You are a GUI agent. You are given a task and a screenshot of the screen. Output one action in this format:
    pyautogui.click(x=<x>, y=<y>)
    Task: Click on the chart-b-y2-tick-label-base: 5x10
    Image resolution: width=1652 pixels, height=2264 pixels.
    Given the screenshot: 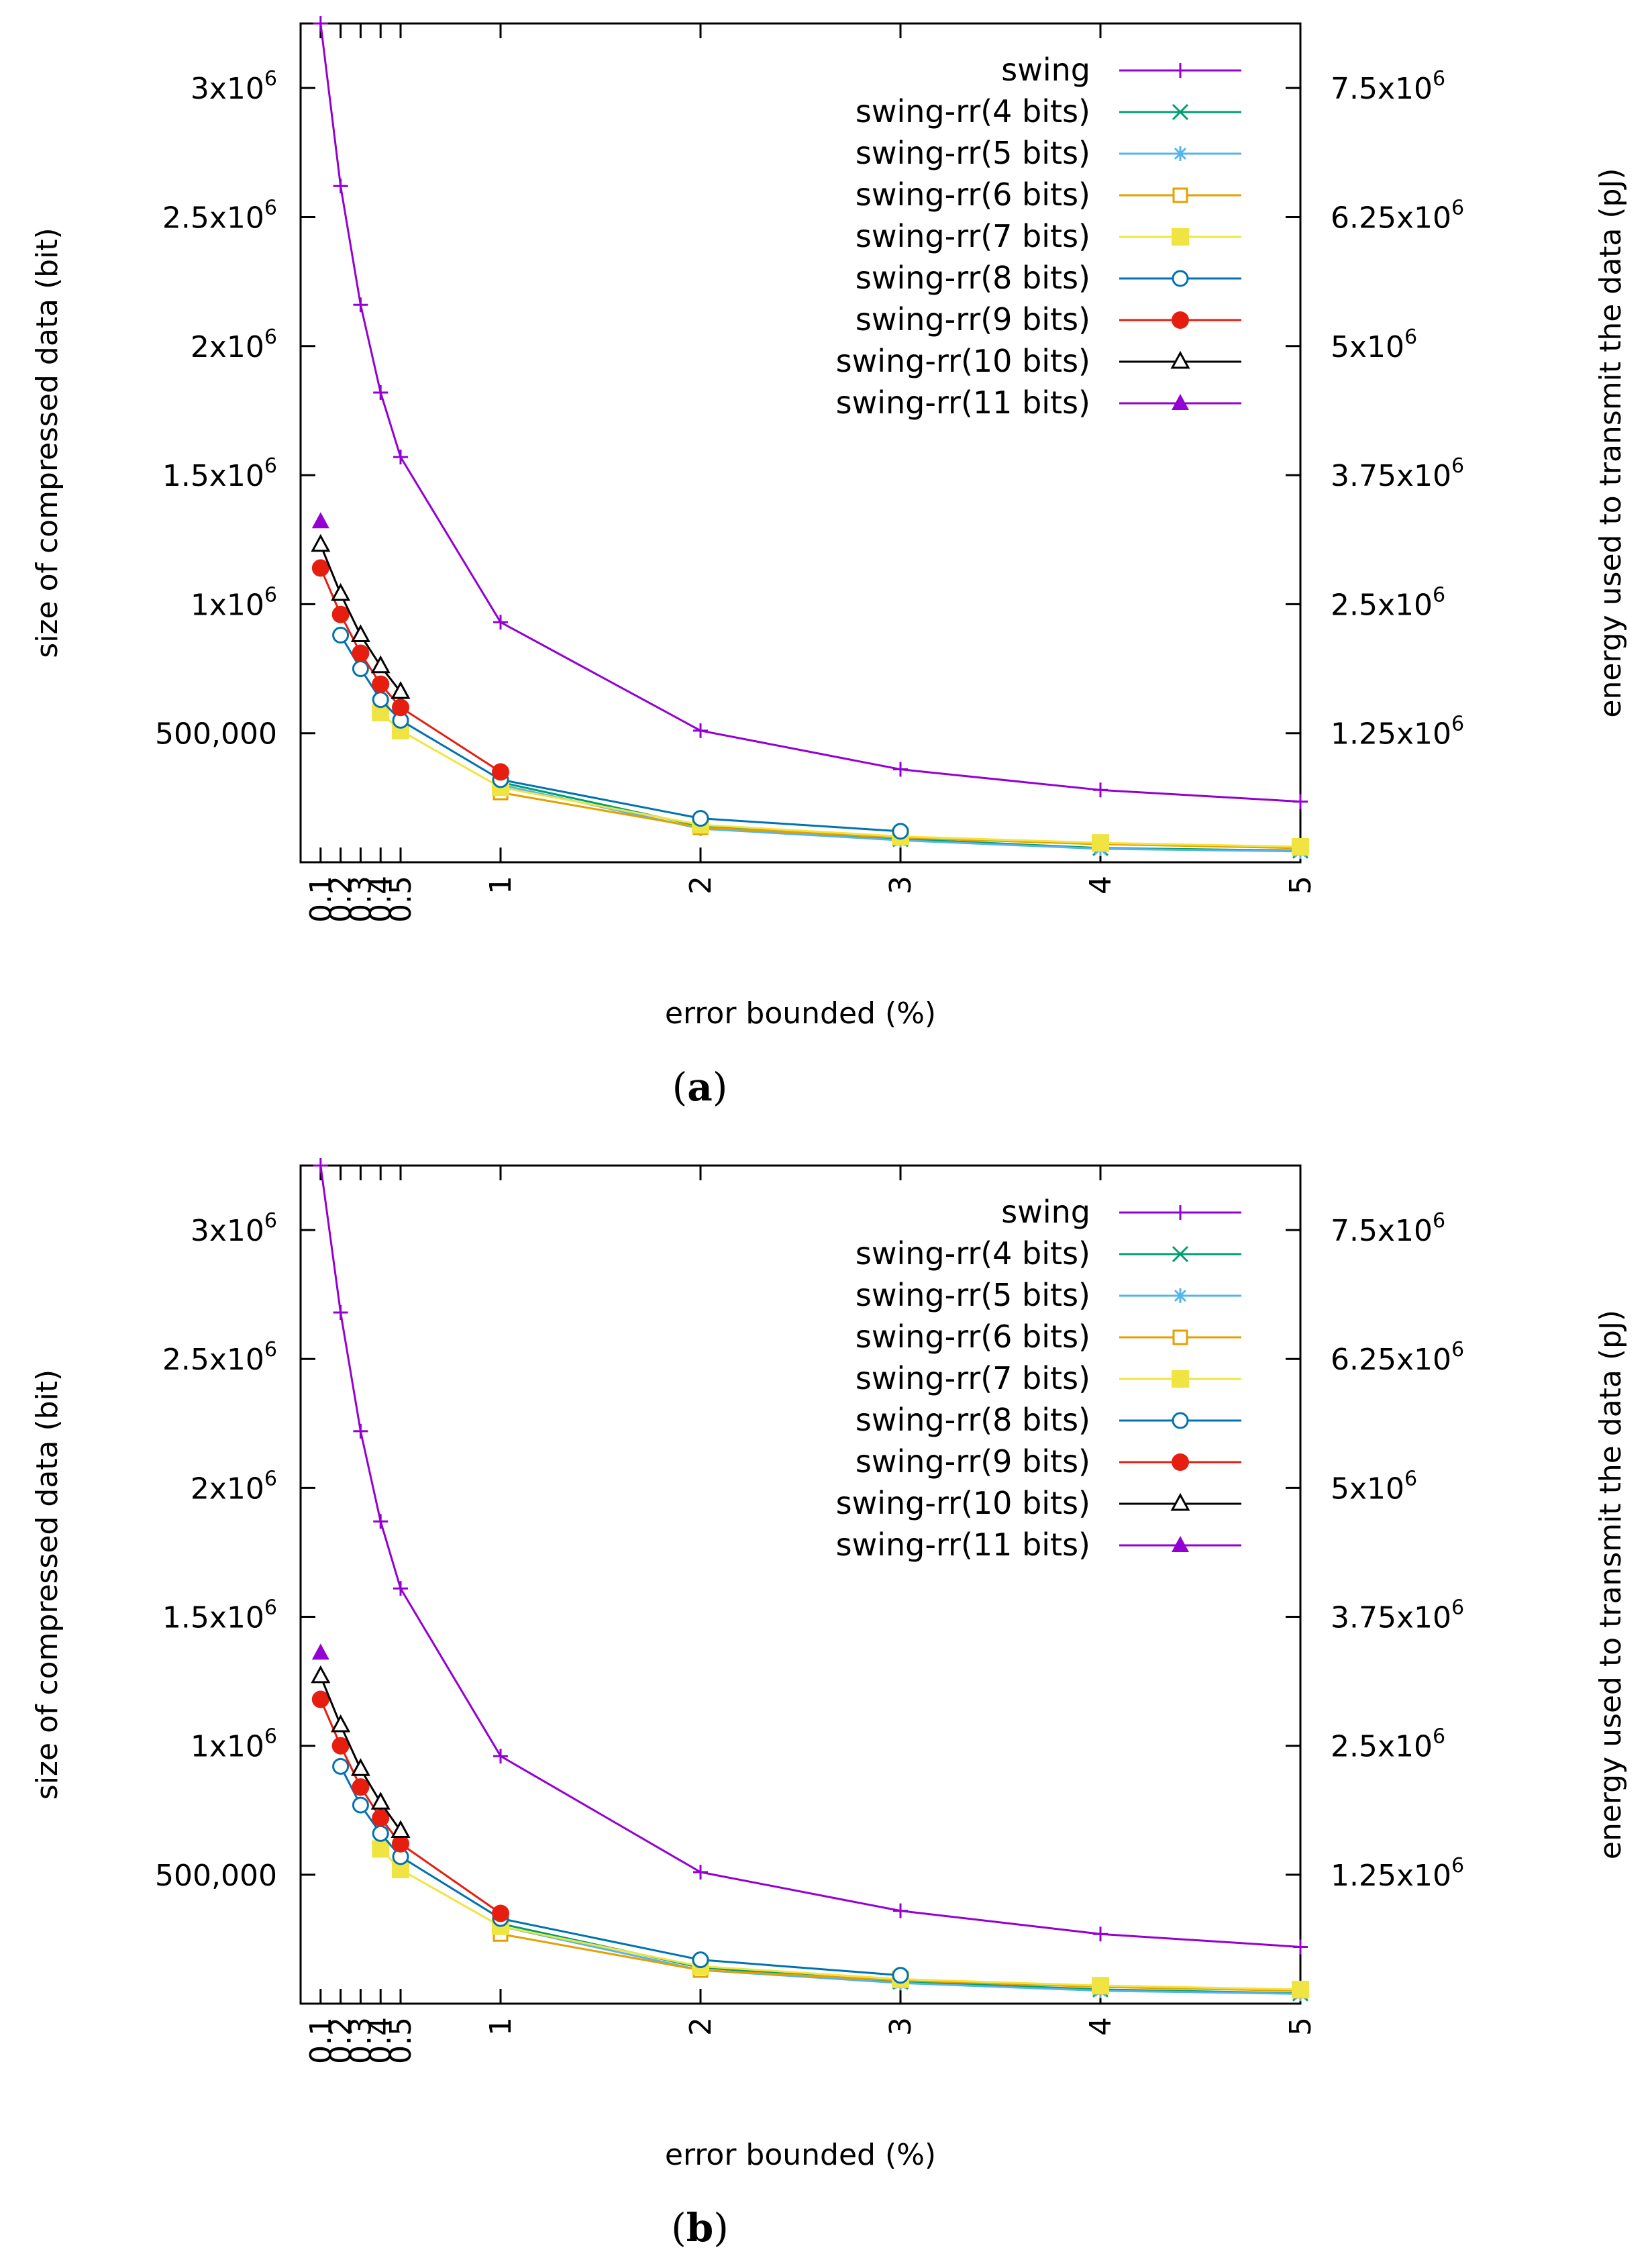 What is the action you would take?
    pyautogui.click(x=1367, y=1489)
    